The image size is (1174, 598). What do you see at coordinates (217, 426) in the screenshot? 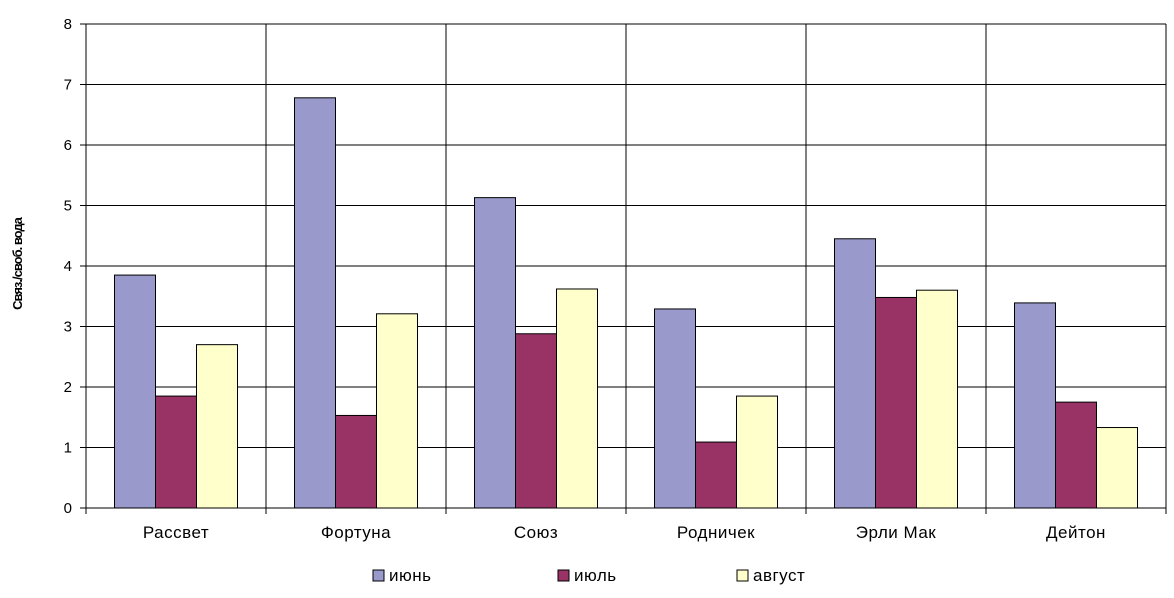
I see `bar-август-Рассвет` at bounding box center [217, 426].